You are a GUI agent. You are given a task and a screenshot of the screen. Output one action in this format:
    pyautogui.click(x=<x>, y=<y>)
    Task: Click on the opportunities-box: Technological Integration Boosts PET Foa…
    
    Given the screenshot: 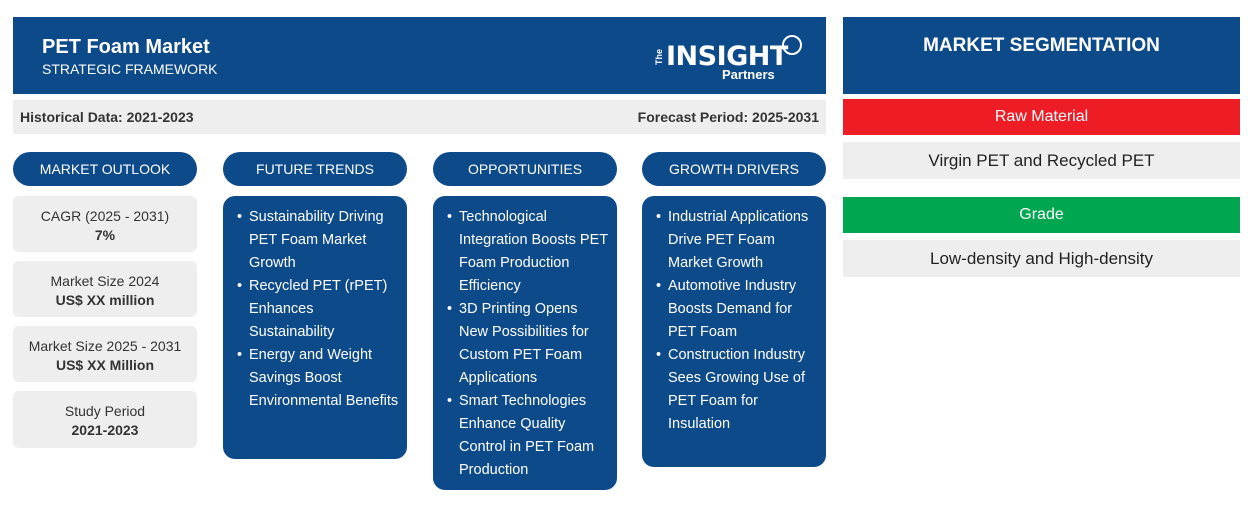 What is the action you would take?
    pyautogui.click(x=525, y=343)
    